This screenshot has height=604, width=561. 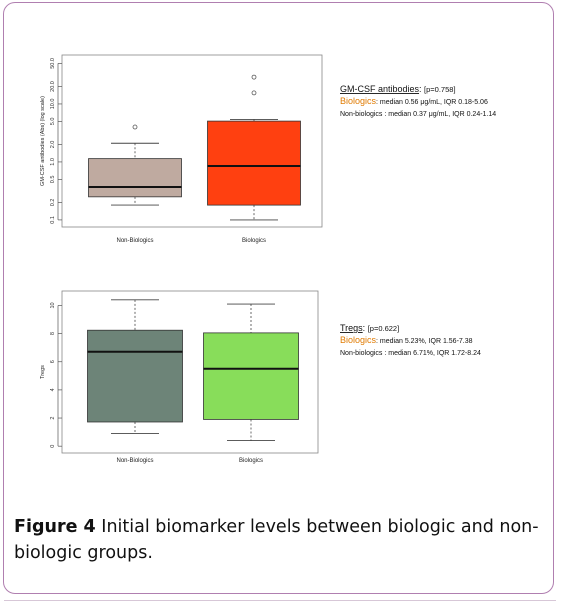 I want to click on gmcsf-y-tick-label: 50.0, so click(x=53, y=63).